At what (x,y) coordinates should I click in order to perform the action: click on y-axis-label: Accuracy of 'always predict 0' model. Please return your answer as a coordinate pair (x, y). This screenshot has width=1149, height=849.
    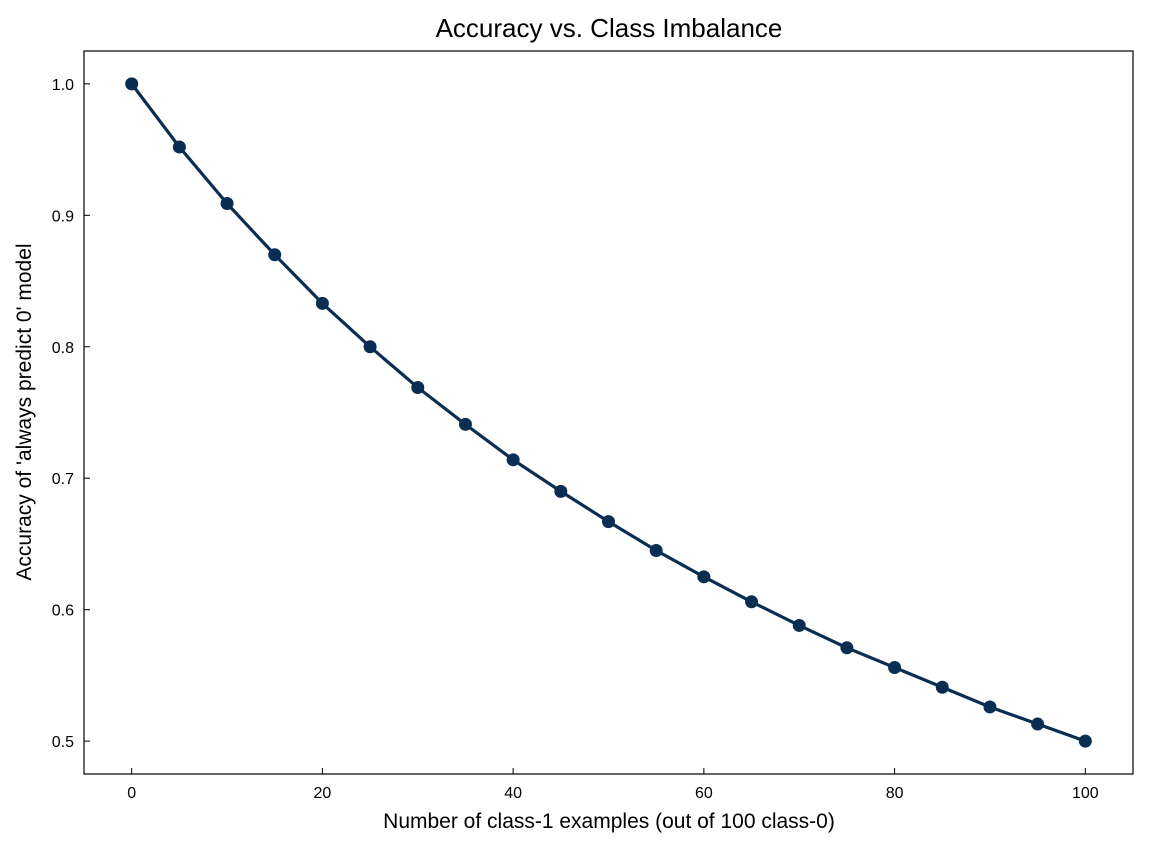
    Looking at the image, I should click on (24, 411).